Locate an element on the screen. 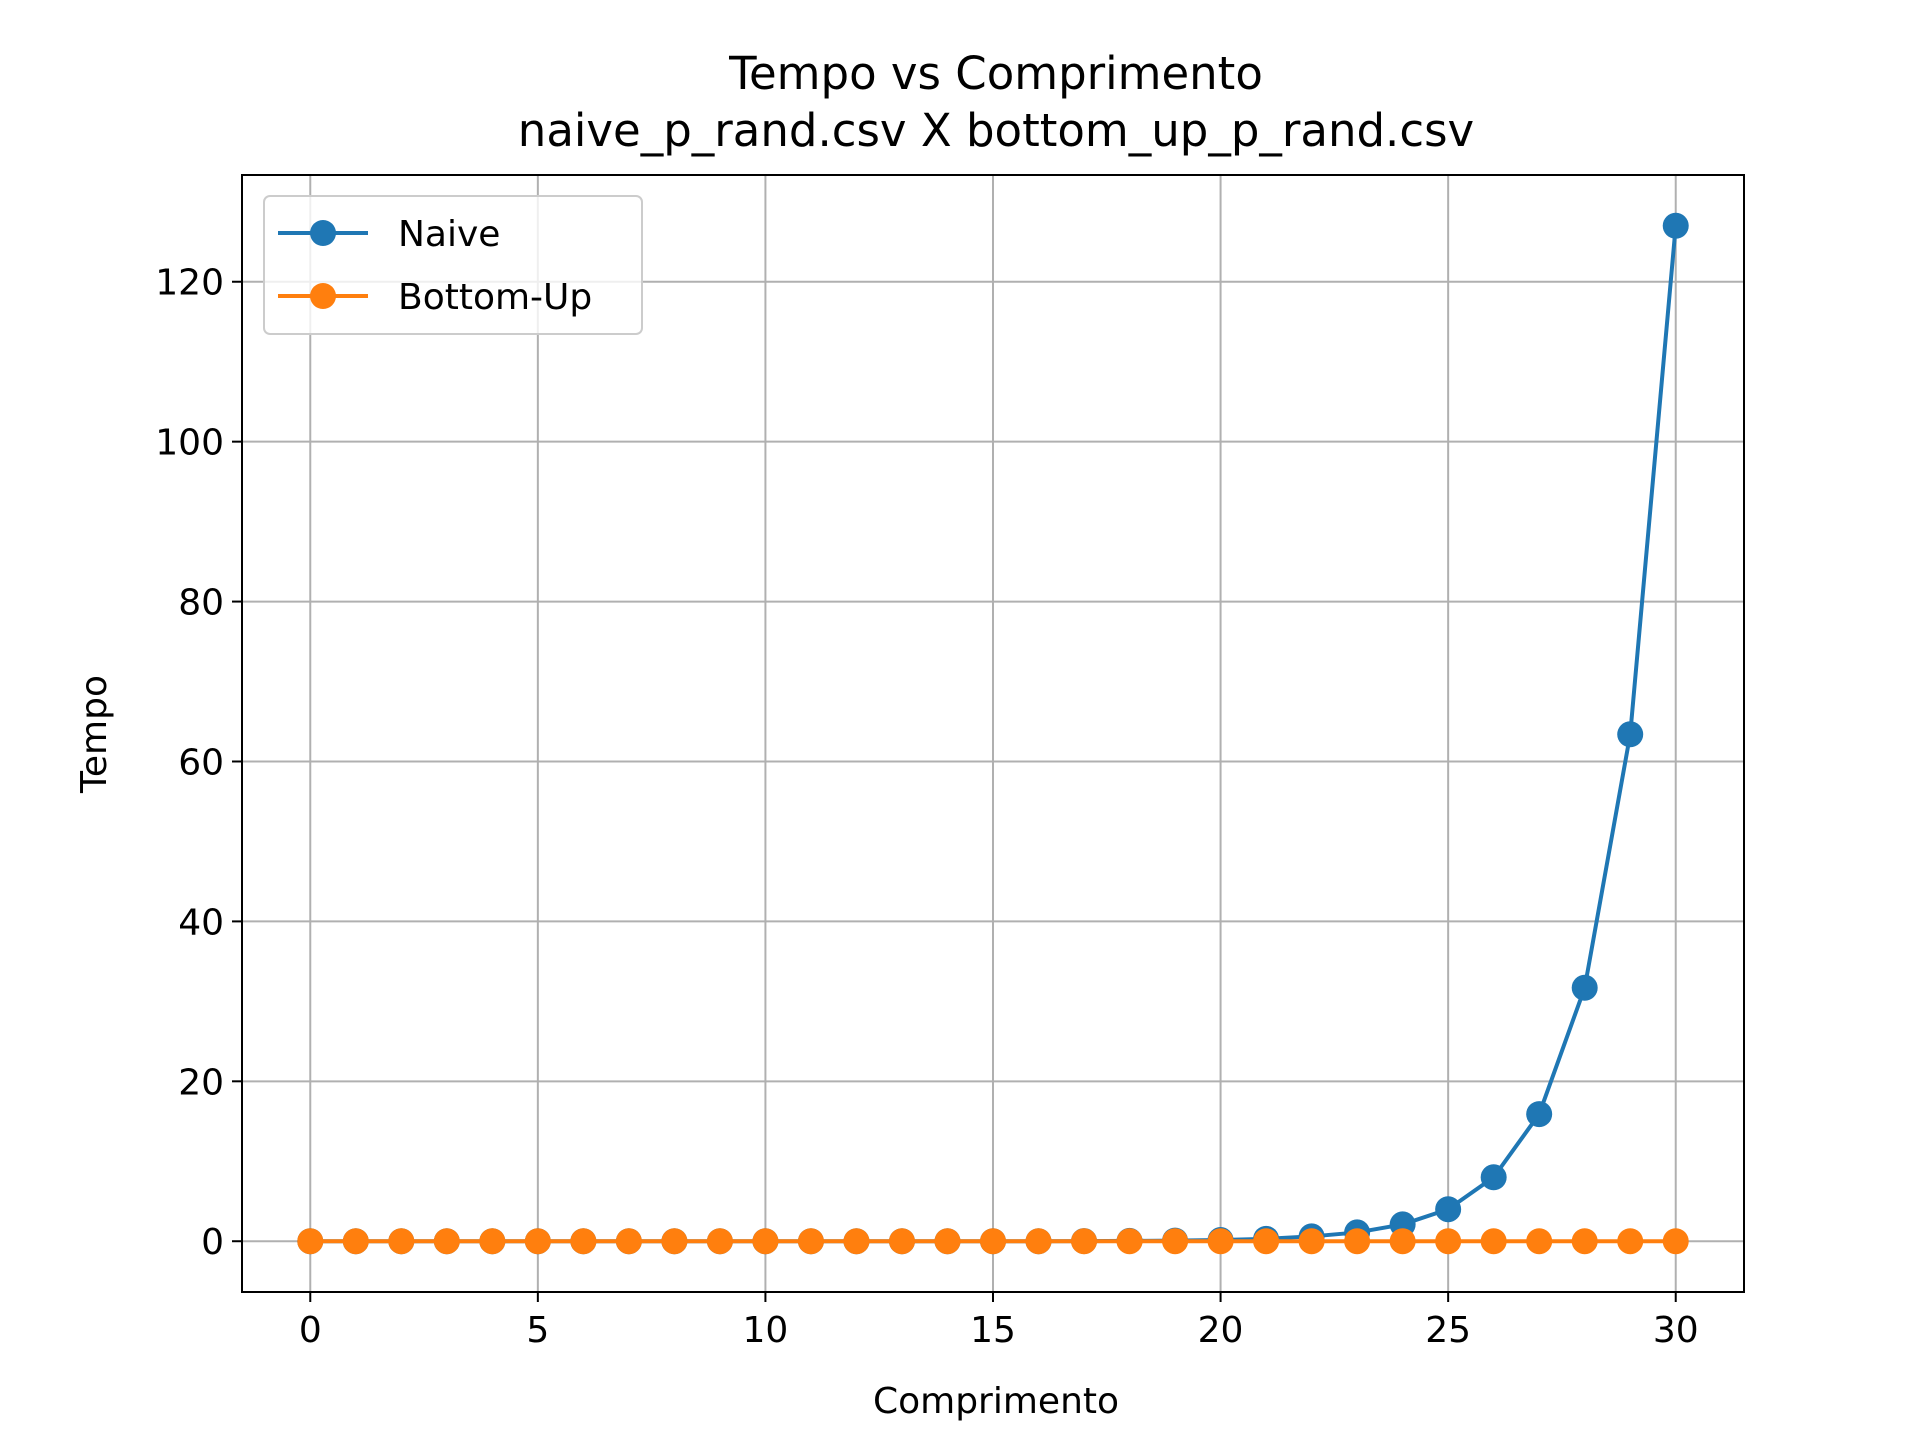  x-tick-label: 15 is located at coordinates (993, 1330).